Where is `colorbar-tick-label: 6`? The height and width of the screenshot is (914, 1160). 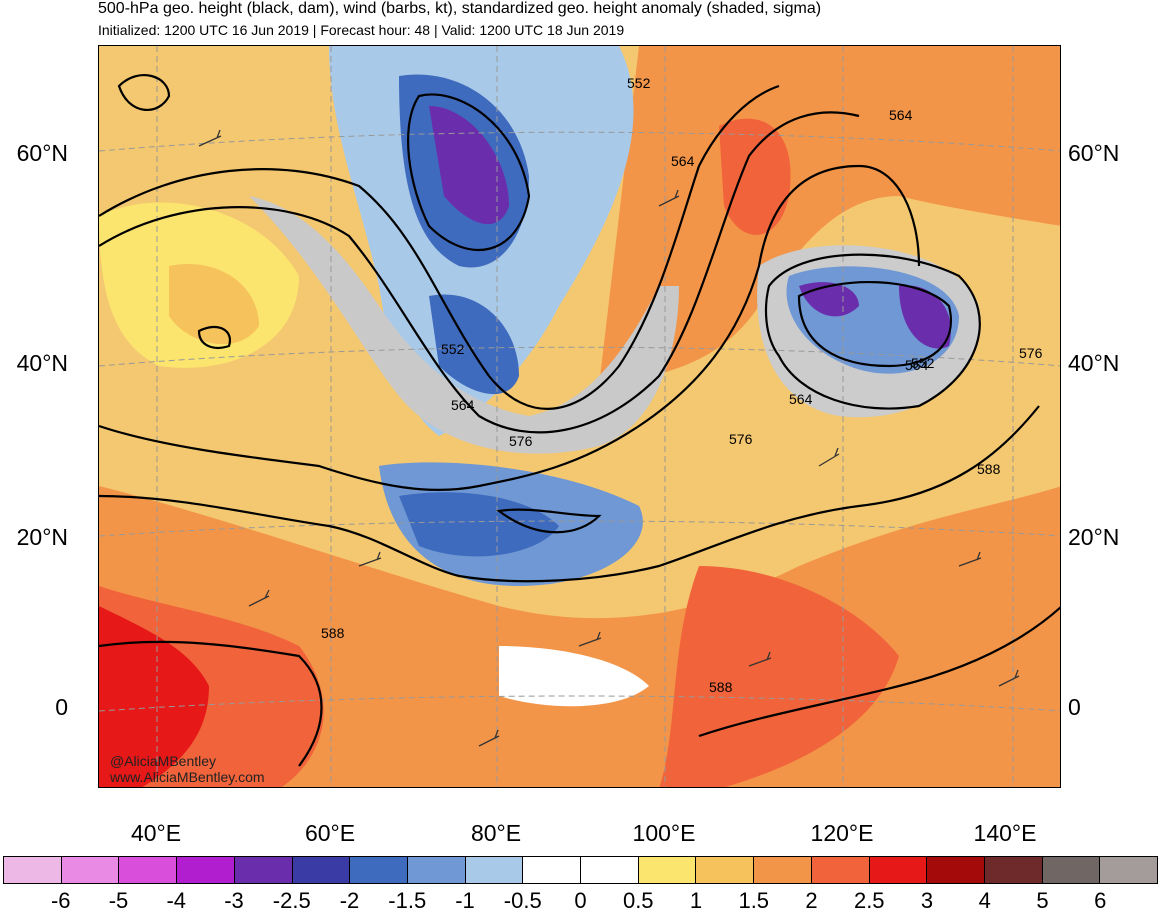
colorbar-tick-label: 6 is located at coordinates (1100, 900).